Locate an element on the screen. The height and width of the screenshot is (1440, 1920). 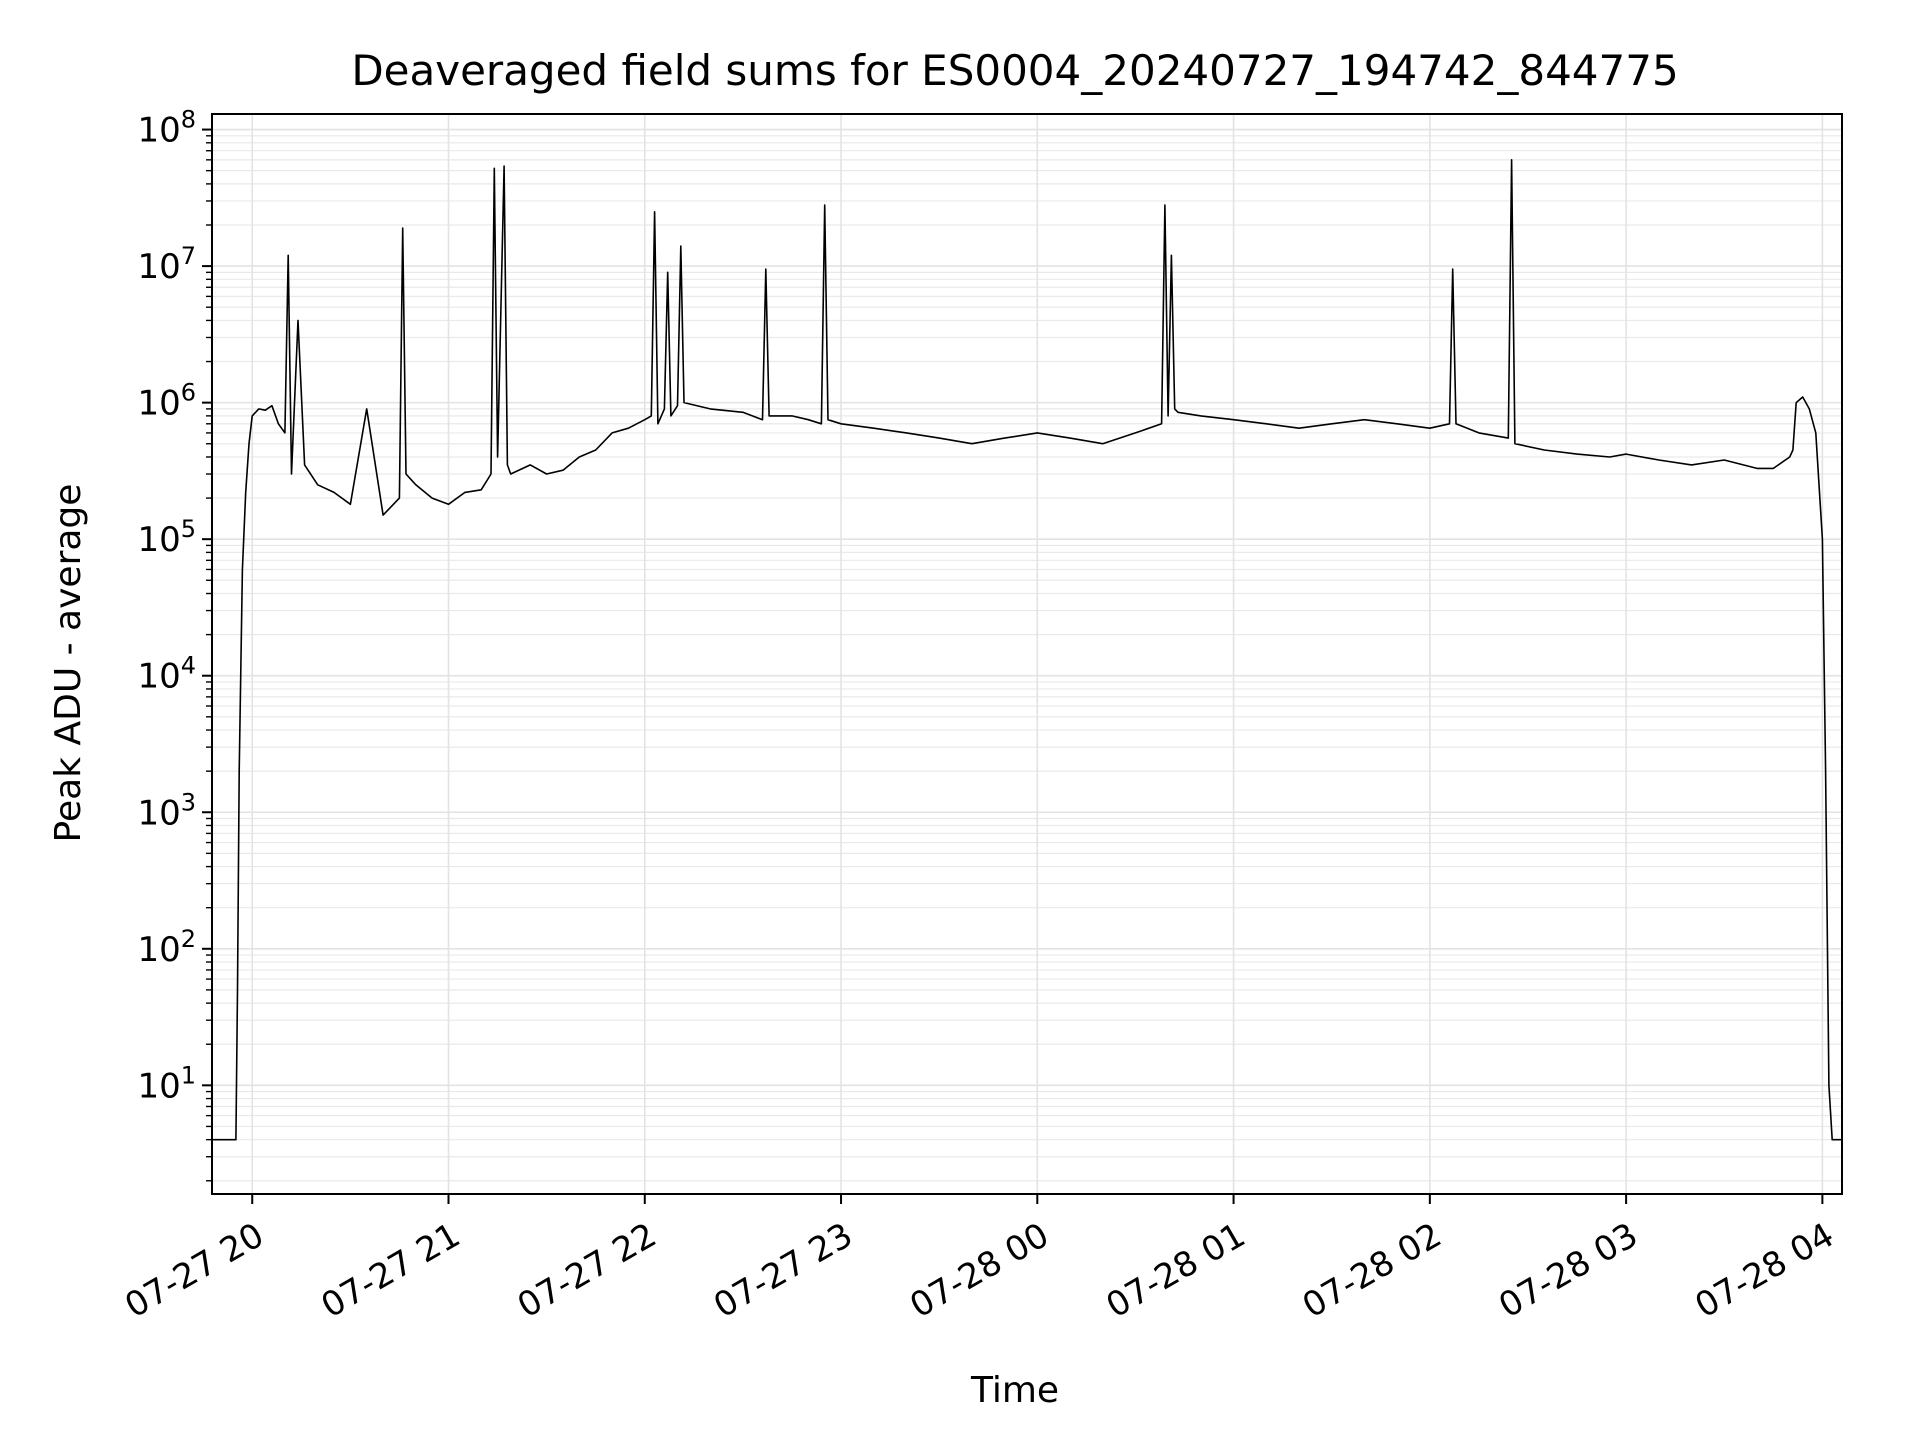
x-axis-label: Time is located at coordinates (1014, 1390).